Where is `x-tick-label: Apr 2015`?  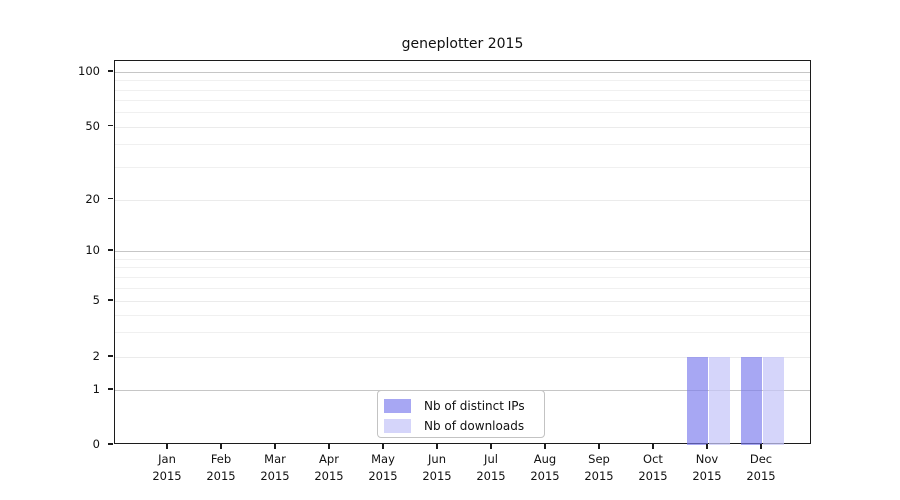 x-tick-label: Apr 2015 is located at coordinates (329, 467).